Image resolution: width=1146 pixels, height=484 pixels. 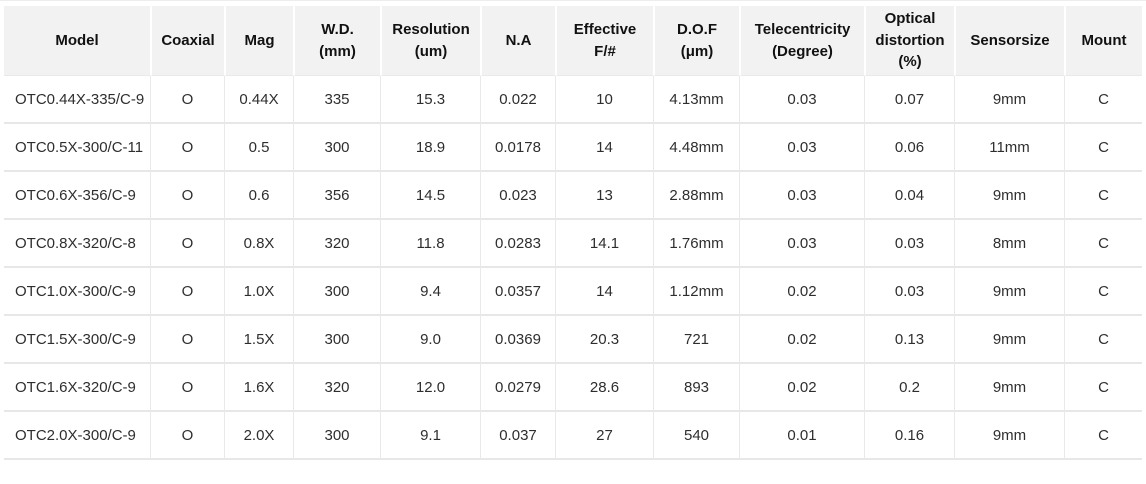 What do you see at coordinates (77, 100) in the screenshot?
I see `cell-model: OTC0.44X-335/C-9` at bounding box center [77, 100].